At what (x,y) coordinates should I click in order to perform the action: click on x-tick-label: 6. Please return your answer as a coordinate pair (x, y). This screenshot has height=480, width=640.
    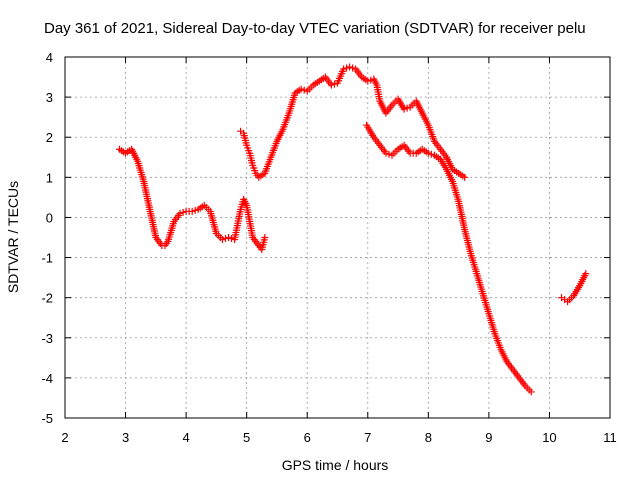
    Looking at the image, I should click on (307, 437).